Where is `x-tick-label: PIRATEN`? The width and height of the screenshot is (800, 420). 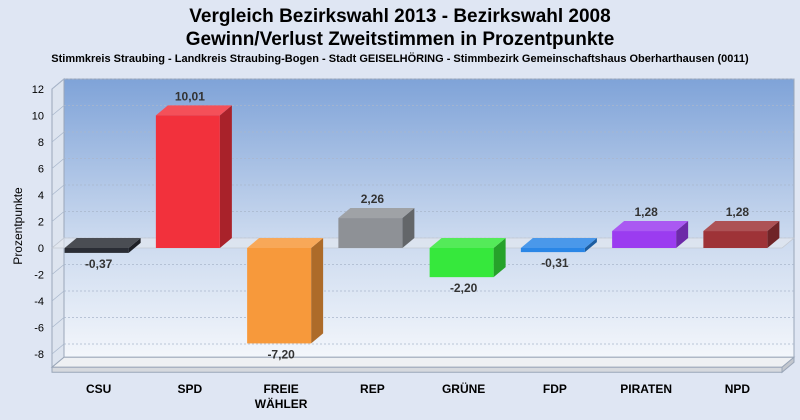
x-tick-label: PIRATEN is located at coordinates (646, 389).